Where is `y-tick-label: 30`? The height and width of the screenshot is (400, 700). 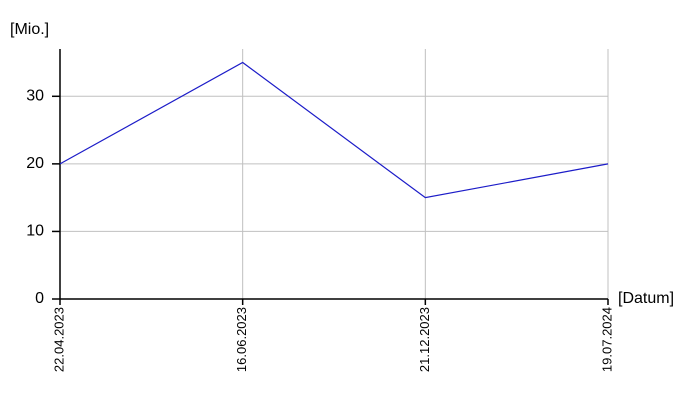
y-tick-label: 30 is located at coordinates (35, 96).